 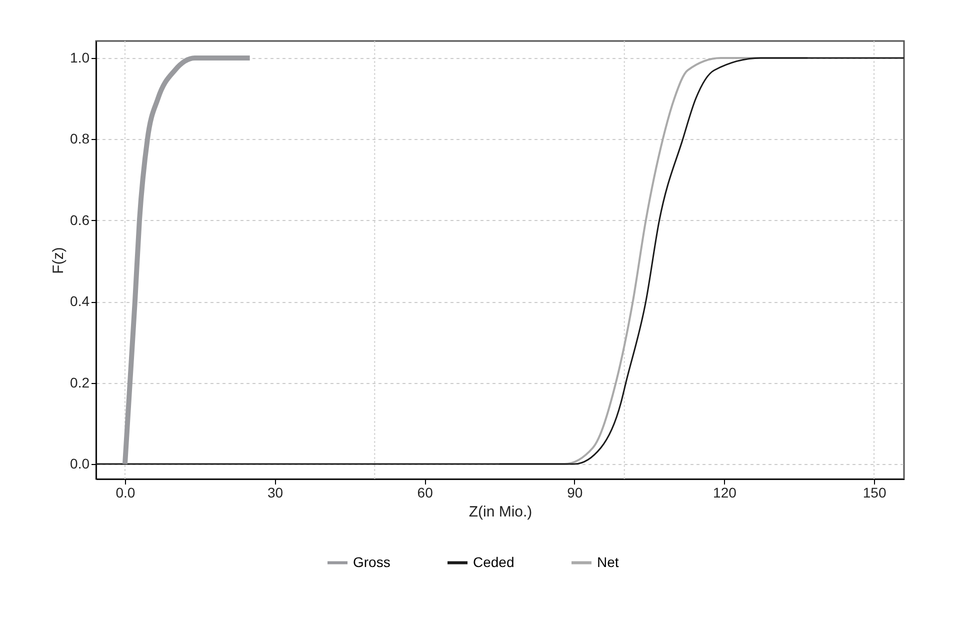 I want to click on y-tick-label: 0.0, so click(x=80, y=463).